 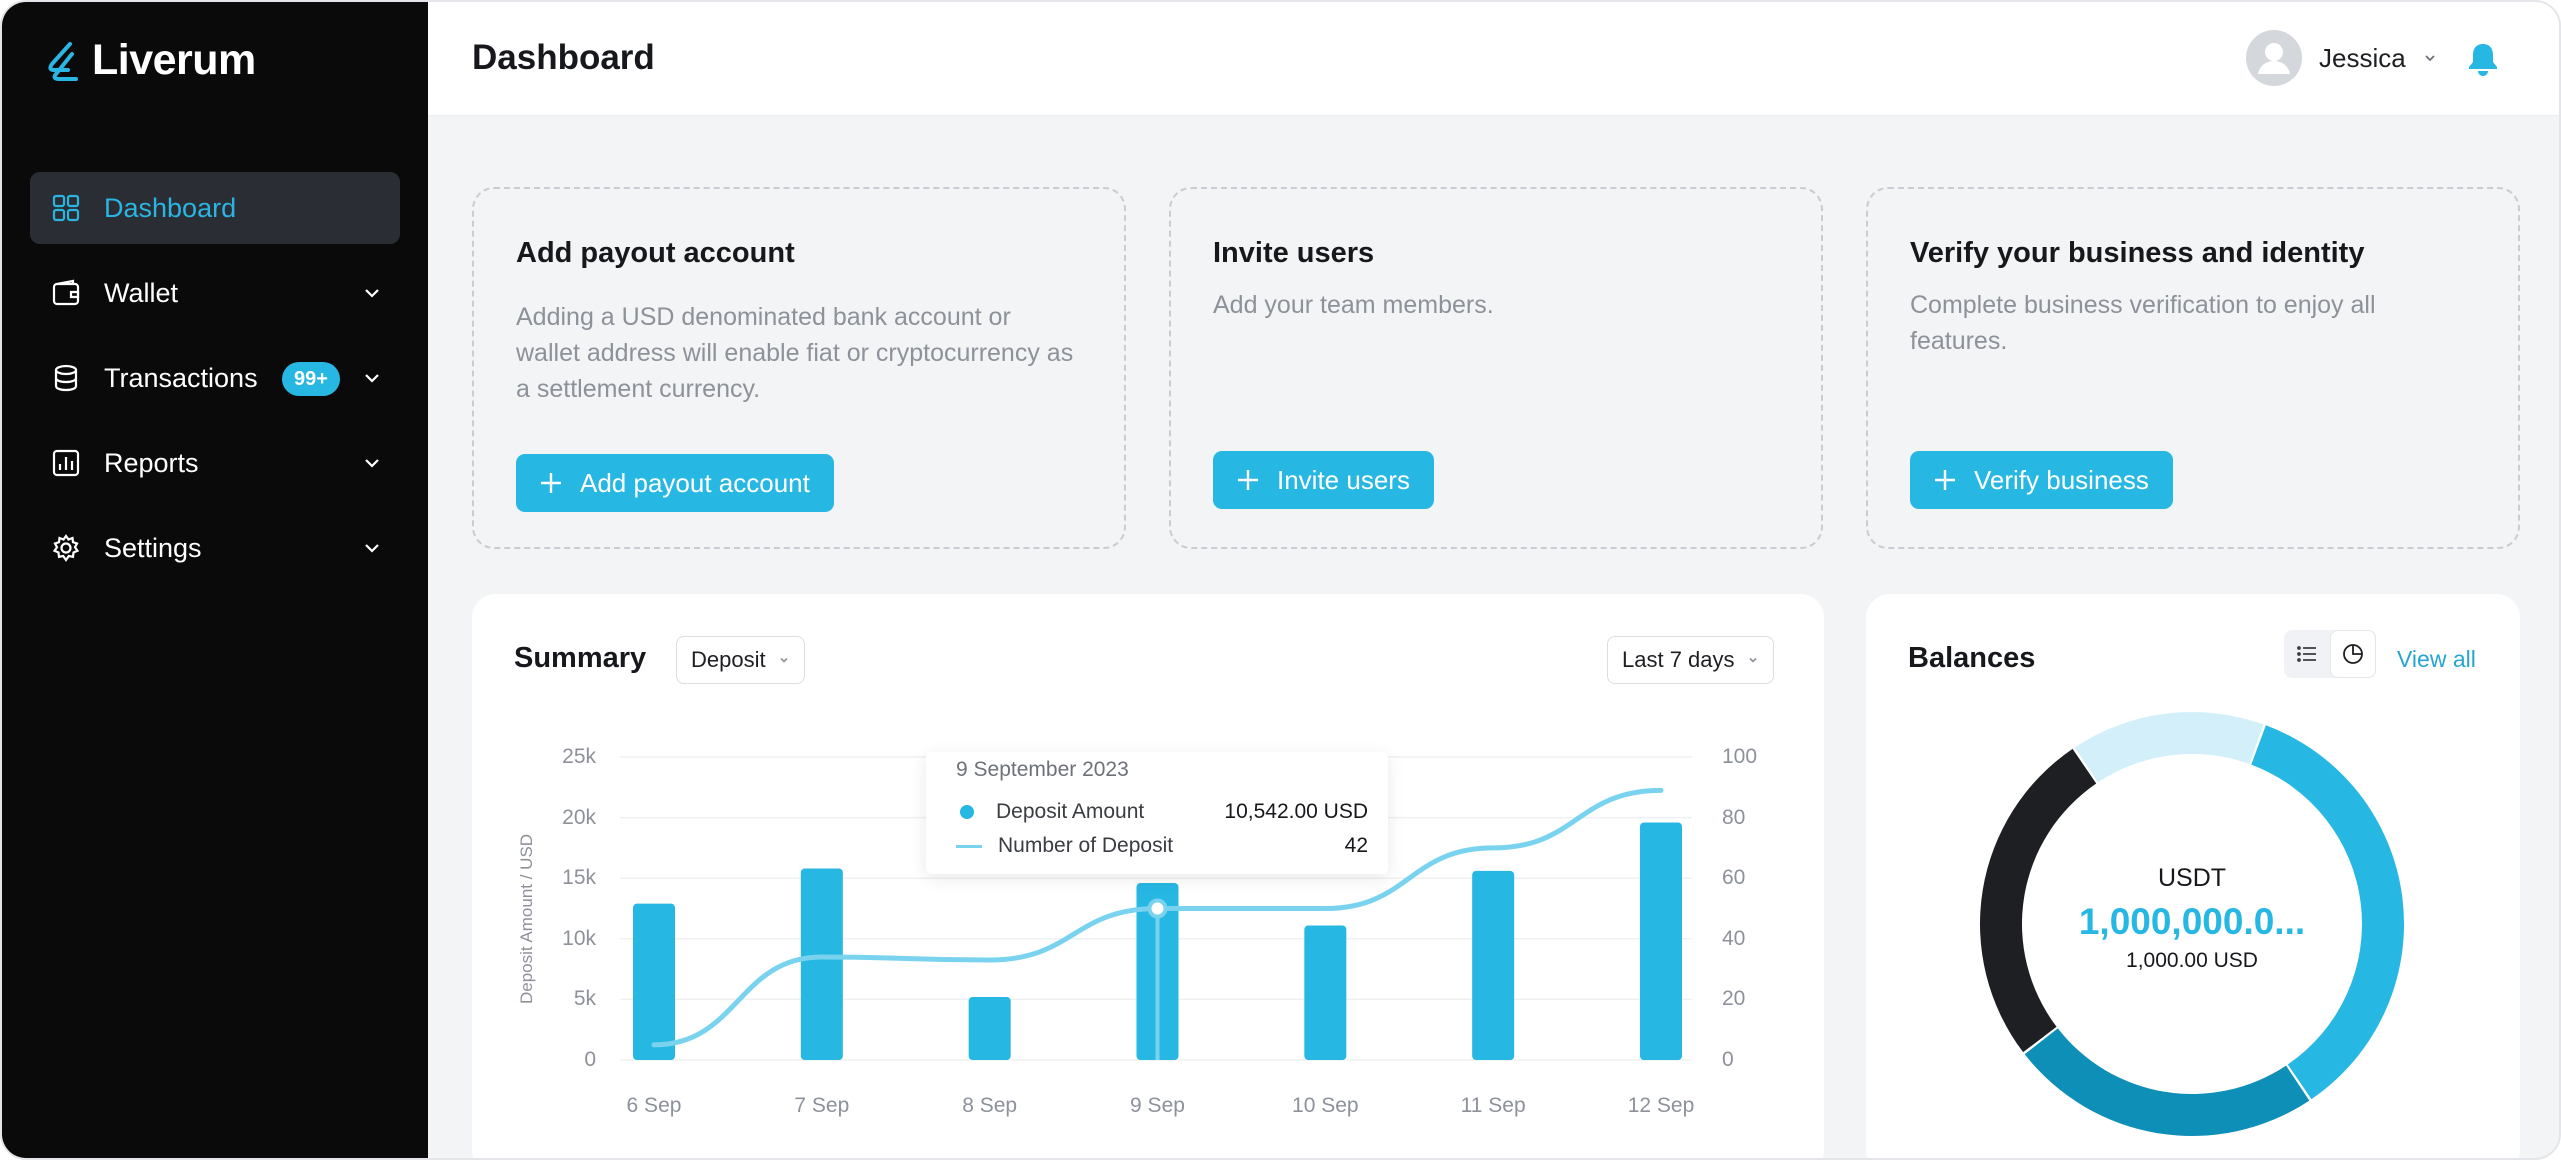 I want to click on date-range-select: Last 7 days, so click(x=1690, y=660).